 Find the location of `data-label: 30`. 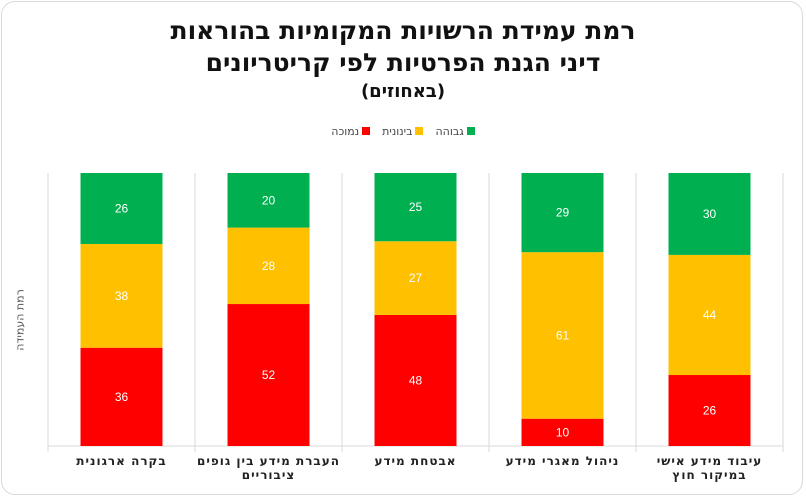

data-label: 30 is located at coordinates (710, 214).